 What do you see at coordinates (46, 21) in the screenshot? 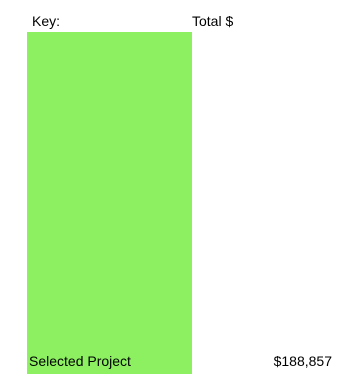
I see `key-header: Key:` at bounding box center [46, 21].